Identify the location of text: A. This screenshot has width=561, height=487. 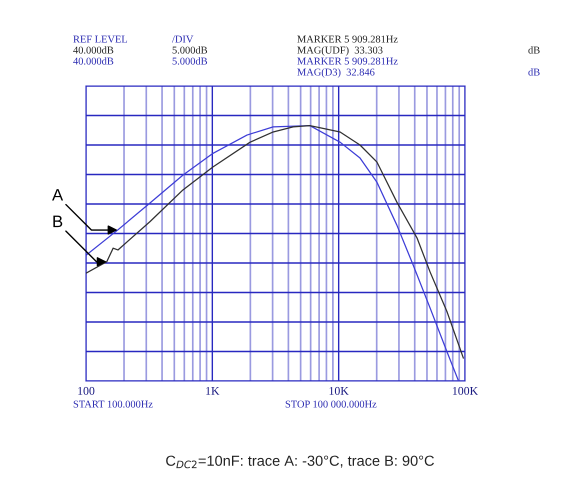
(58, 195).